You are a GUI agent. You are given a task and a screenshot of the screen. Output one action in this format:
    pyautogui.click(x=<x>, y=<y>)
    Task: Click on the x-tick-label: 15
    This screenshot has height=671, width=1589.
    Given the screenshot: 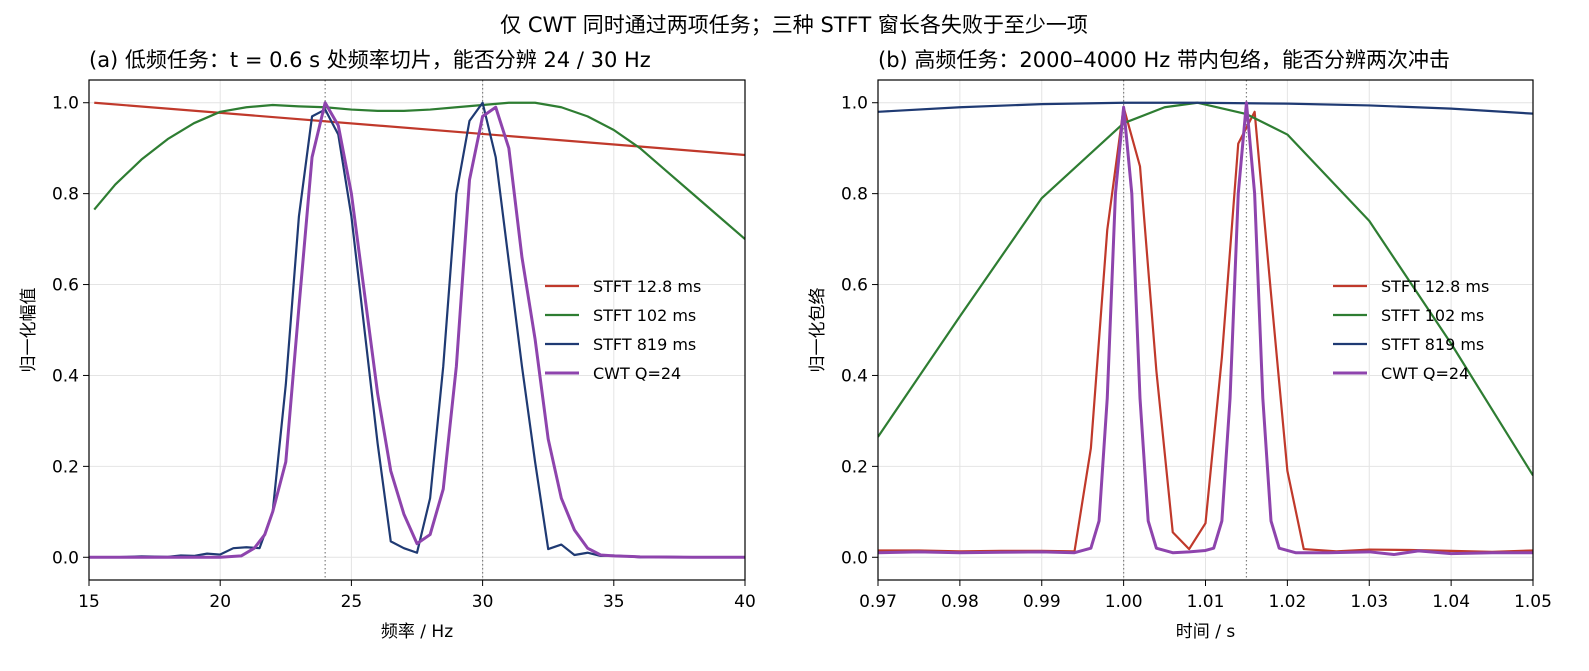 What is the action you would take?
    pyautogui.click(x=89, y=602)
    